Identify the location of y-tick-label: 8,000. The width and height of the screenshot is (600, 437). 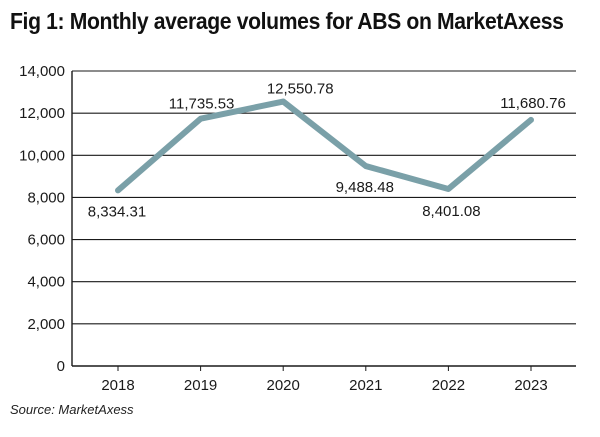
(46, 197).